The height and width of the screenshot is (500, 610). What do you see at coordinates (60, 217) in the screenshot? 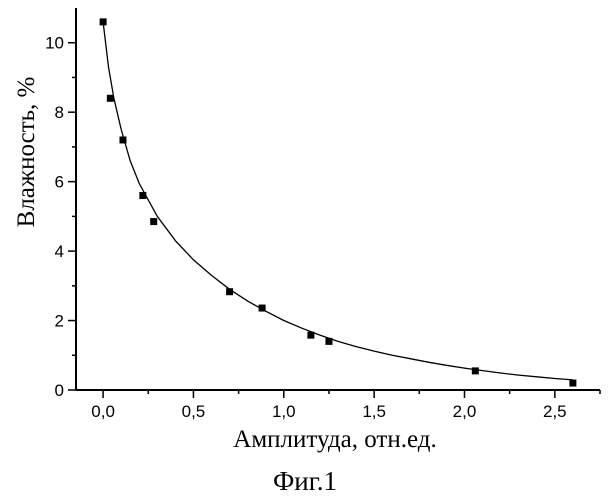
I see `y-ticks: 0 2 4 6 8 10` at bounding box center [60, 217].